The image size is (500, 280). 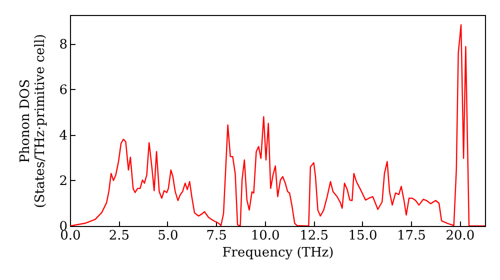 What do you see at coordinates (119, 236) in the screenshot?
I see `x-tick-label: 2.5` at bounding box center [119, 236].